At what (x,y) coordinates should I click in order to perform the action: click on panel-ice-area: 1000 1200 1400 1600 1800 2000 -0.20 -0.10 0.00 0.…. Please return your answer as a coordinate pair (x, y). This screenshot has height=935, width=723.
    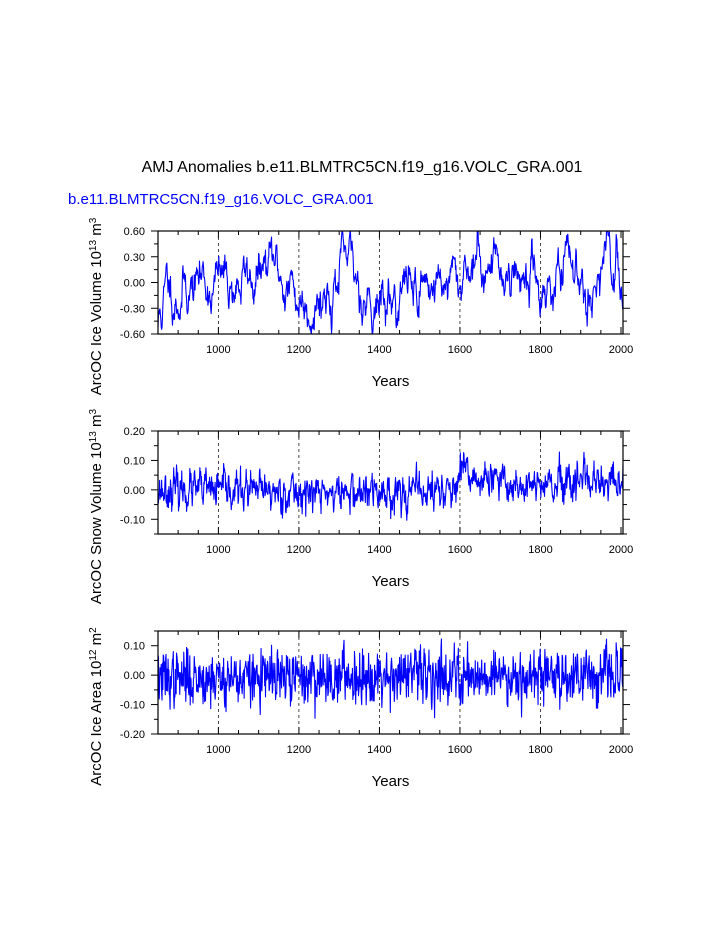
    Looking at the image, I should click on (361, 708).